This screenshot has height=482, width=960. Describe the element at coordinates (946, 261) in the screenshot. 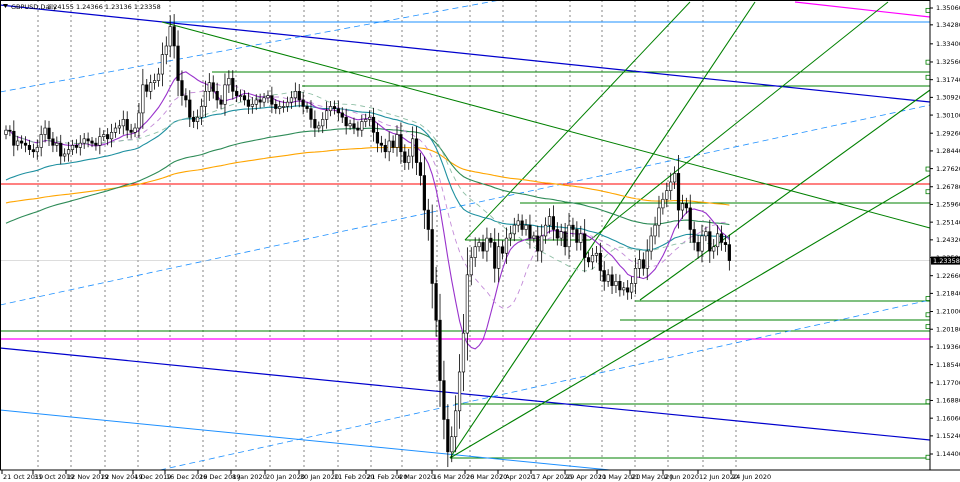

I see `current-price-label: 1.23358` at that location.